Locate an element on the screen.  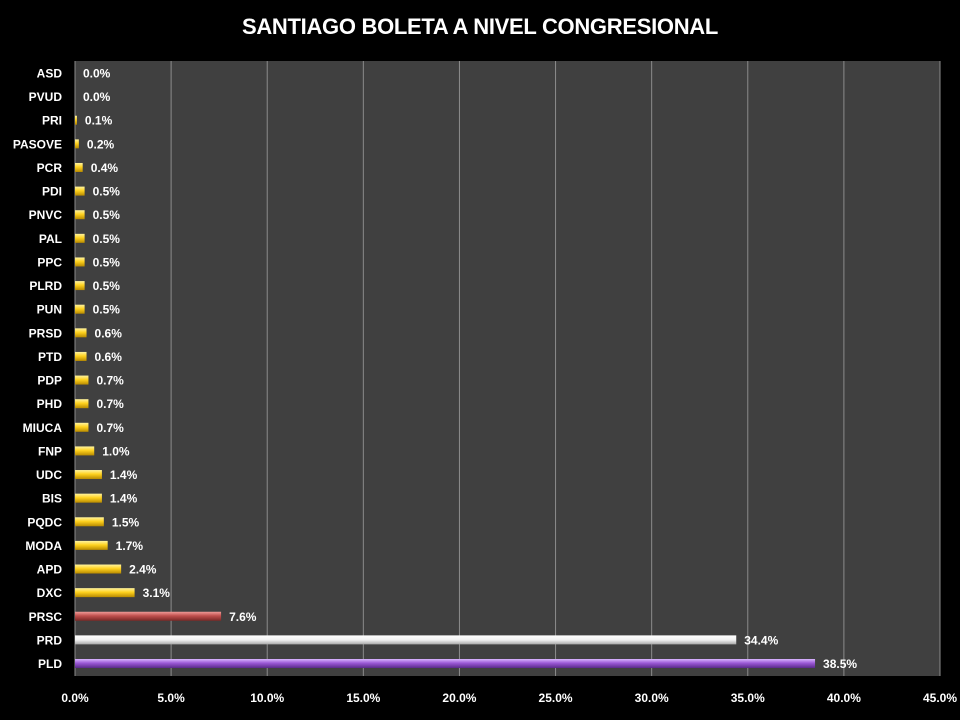
category-label: BIS is located at coordinates (52, 499).